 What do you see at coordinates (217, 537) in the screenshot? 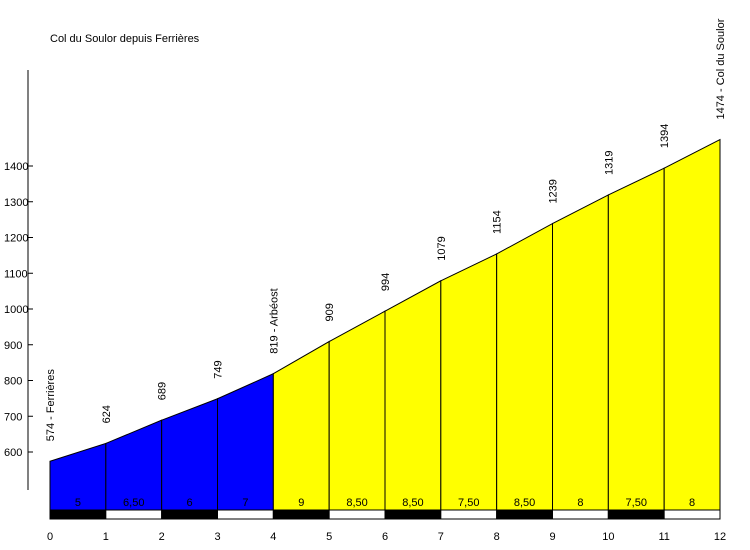
I see `x-tick-label: 3` at bounding box center [217, 537].